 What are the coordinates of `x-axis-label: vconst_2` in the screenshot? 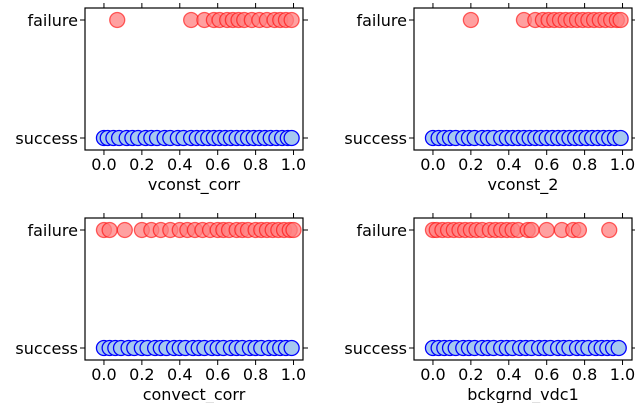 It's located at (523, 185).